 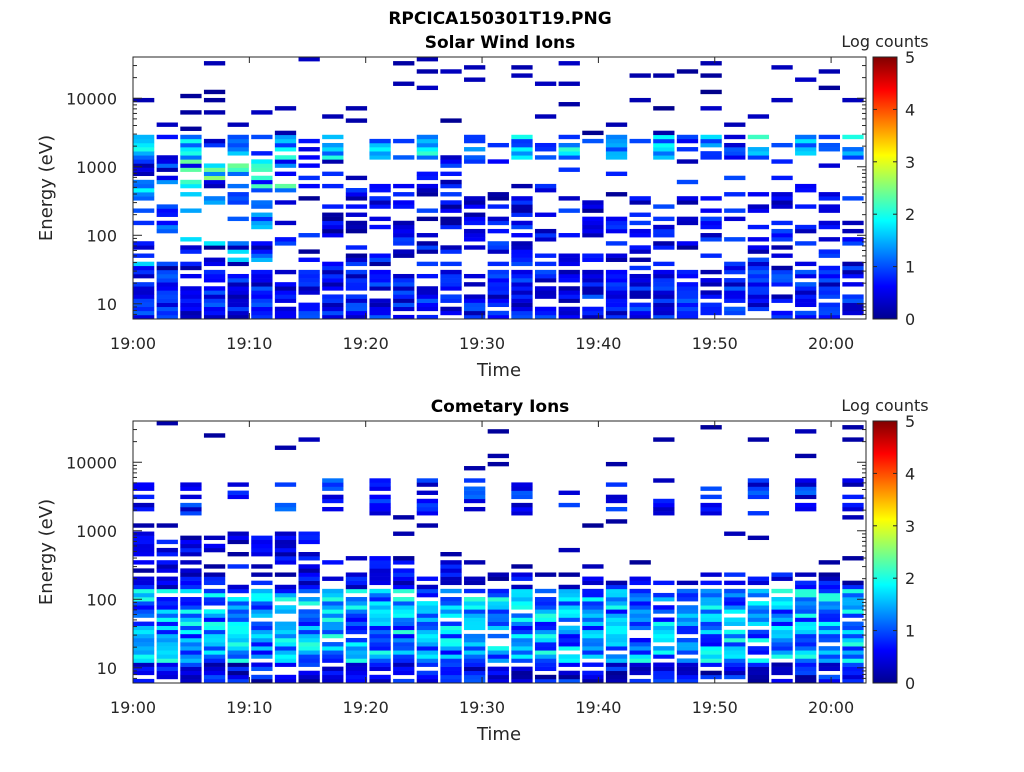 I want to click on x-axis-label: Time, so click(x=498, y=734).